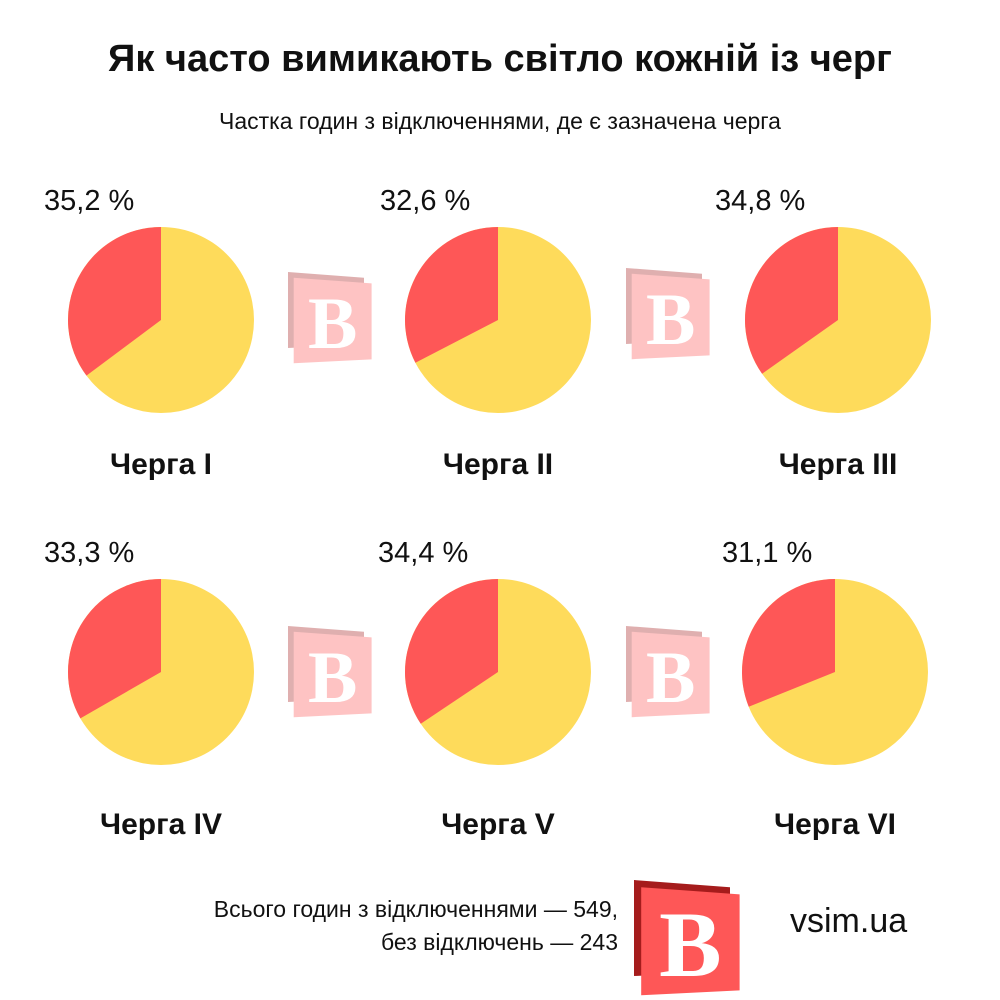  I want to click on pie-value-label: 33,3 %, so click(89, 553).